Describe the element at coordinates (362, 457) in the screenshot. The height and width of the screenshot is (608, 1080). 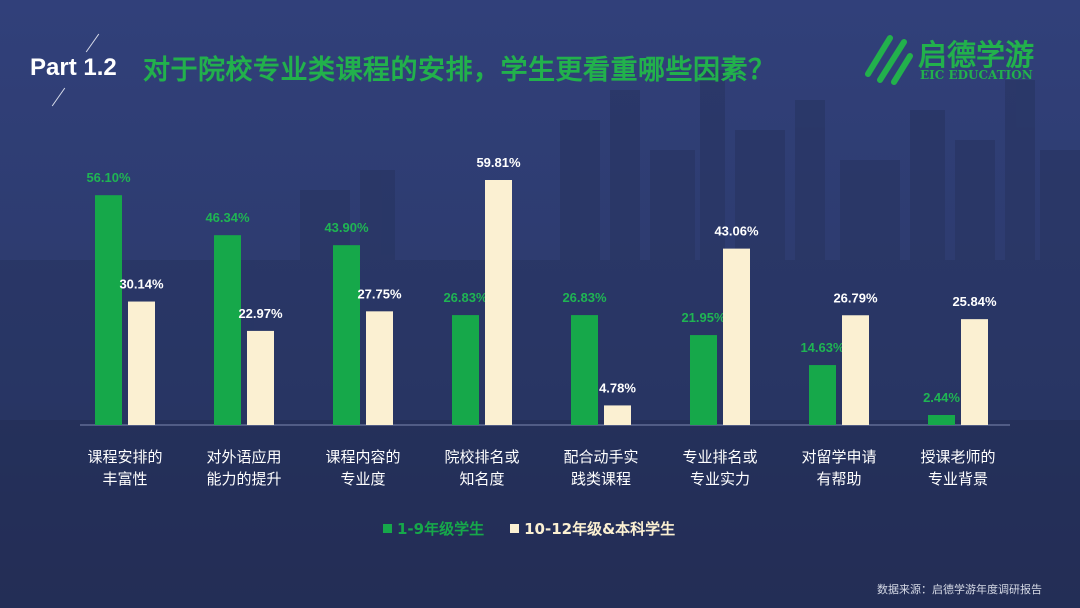
I see `category-label-3-line-1: 课程内容的` at that location.